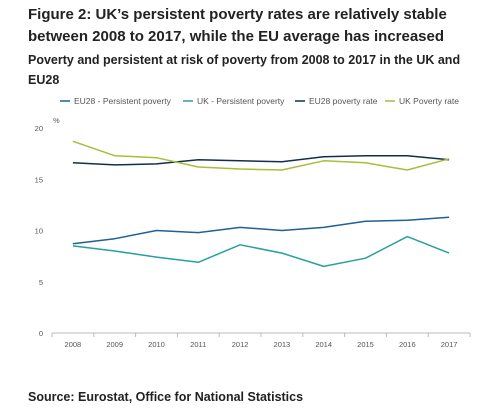  What do you see at coordinates (429, 101) in the screenshot?
I see `legend-label: UK Poverty rate` at bounding box center [429, 101].